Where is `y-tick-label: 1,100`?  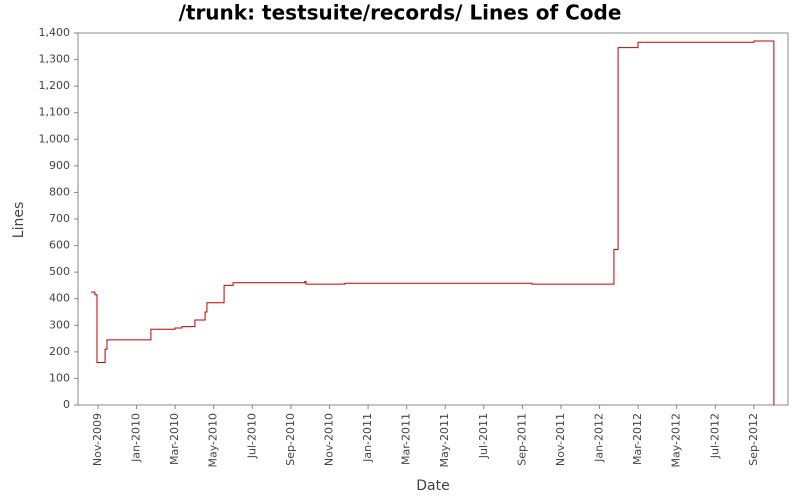
y-tick-label: 1,100 is located at coordinates (55, 112).